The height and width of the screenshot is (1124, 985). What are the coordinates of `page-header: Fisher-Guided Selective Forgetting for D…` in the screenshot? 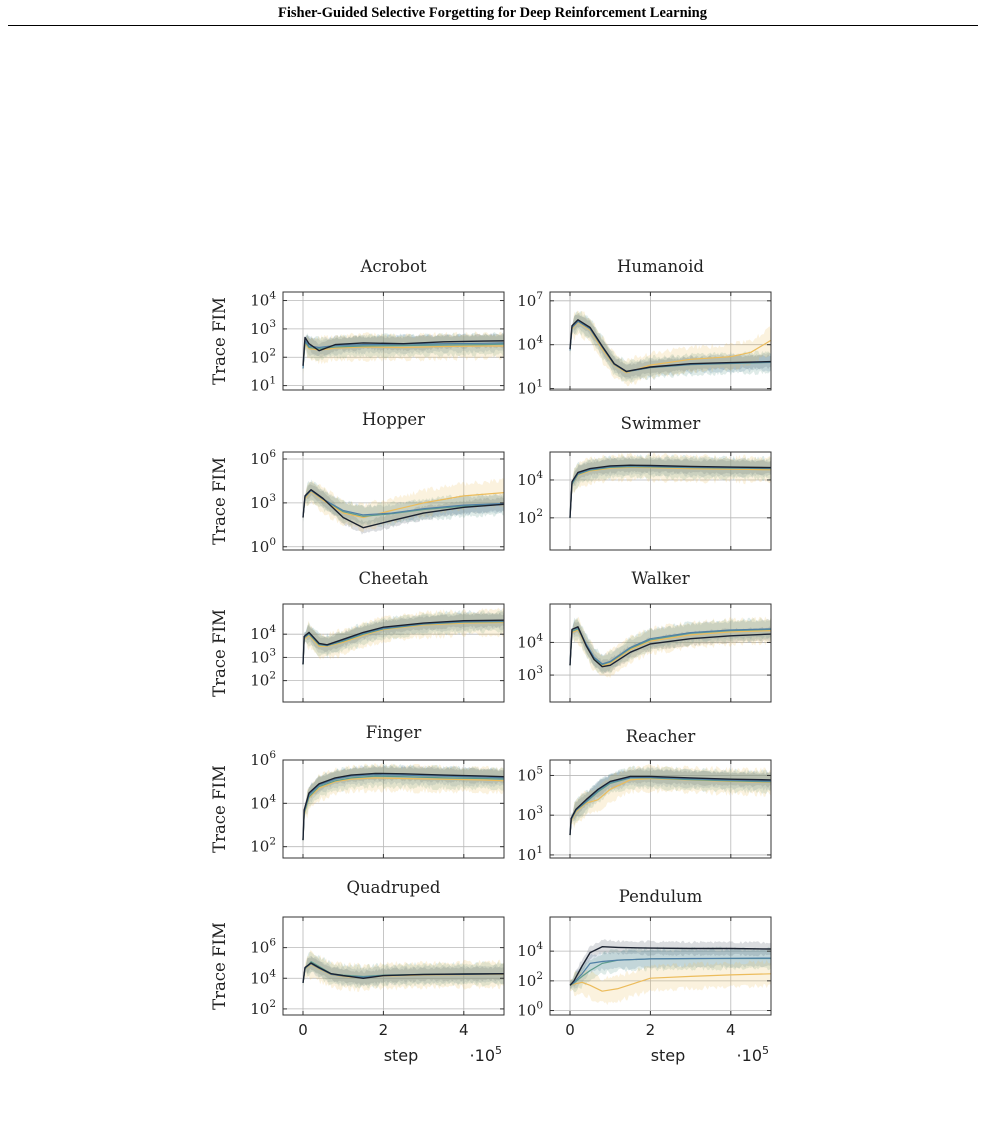 It's located at (492, 13).